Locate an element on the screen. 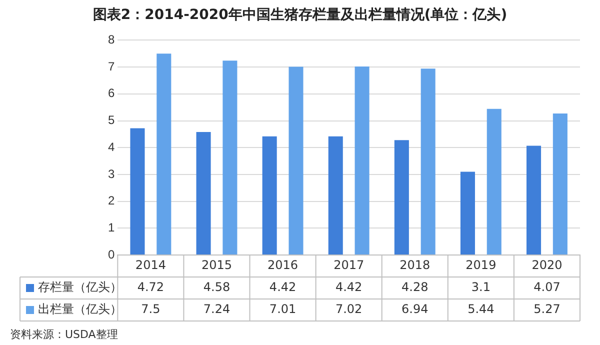 The width and height of the screenshot is (600, 345). chart-title: 图表2：2014-2020年中国生猪存栏量及出栏量情况(单位：亿头) is located at coordinates (300, 15).